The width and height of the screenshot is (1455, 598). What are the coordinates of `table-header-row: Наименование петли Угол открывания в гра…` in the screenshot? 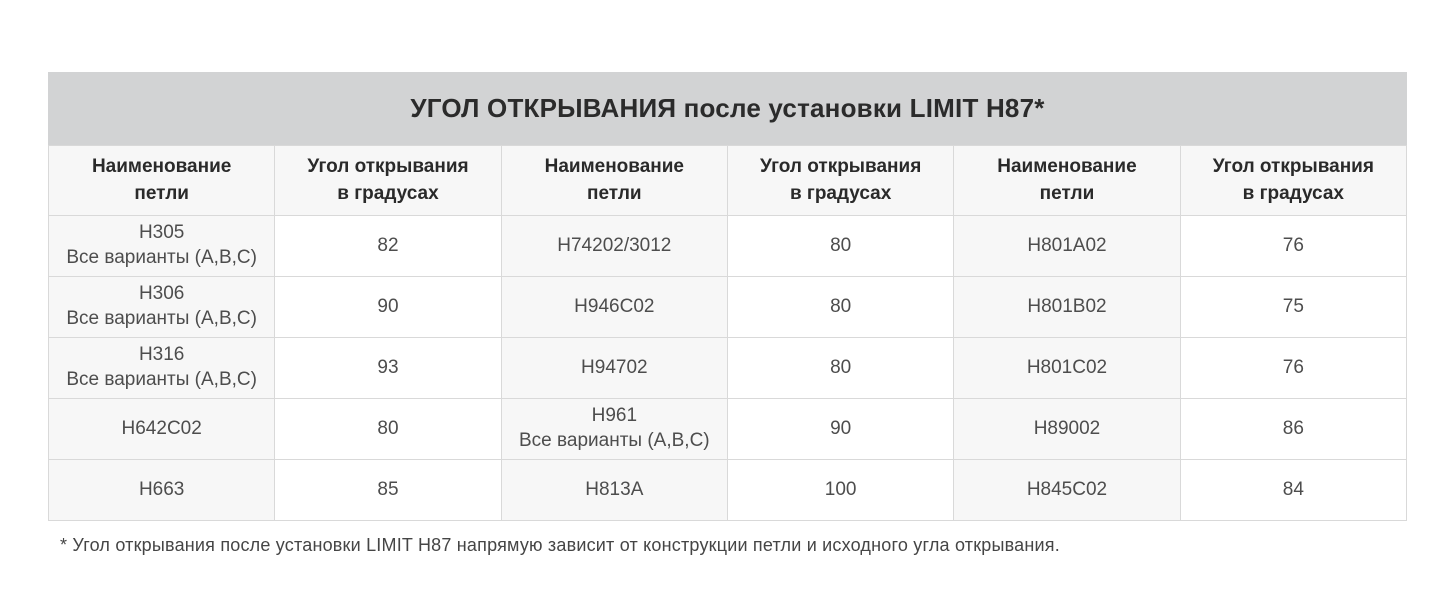 It's located at (727, 180).